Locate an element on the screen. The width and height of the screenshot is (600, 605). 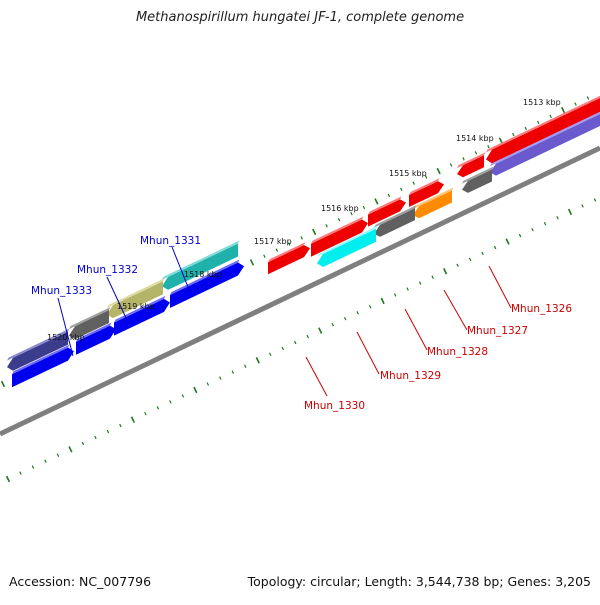
gene-mhun-1327-block is located at coordinates (432, 204).